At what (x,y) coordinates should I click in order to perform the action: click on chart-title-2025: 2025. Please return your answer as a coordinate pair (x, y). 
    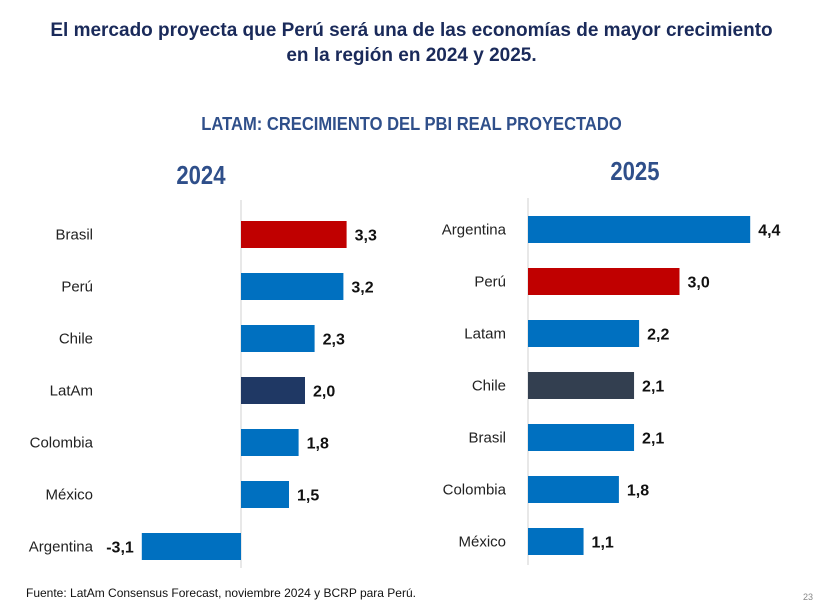
    Looking at the image, I should click on (635, 171).